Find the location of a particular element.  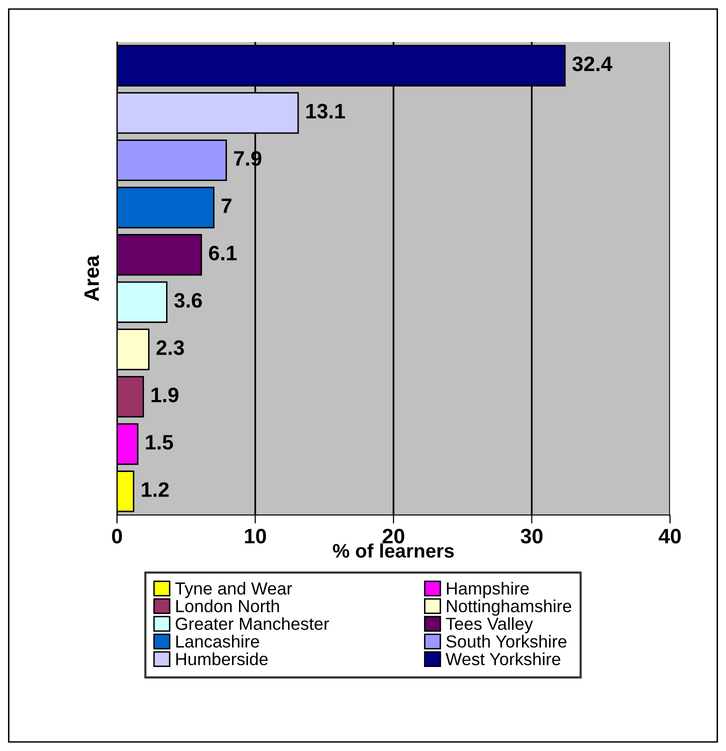

legend-label: West Yorkshire is located at coordinates (503, 659).